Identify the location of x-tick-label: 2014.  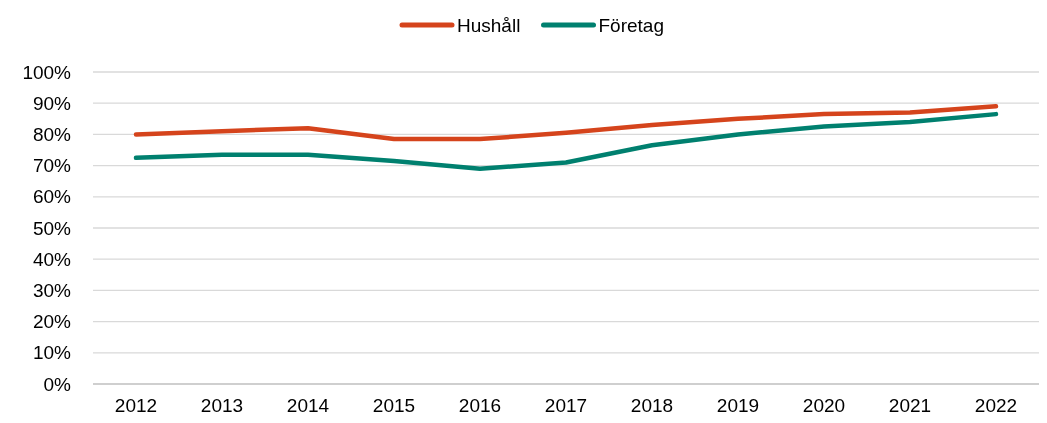
(308, 405).